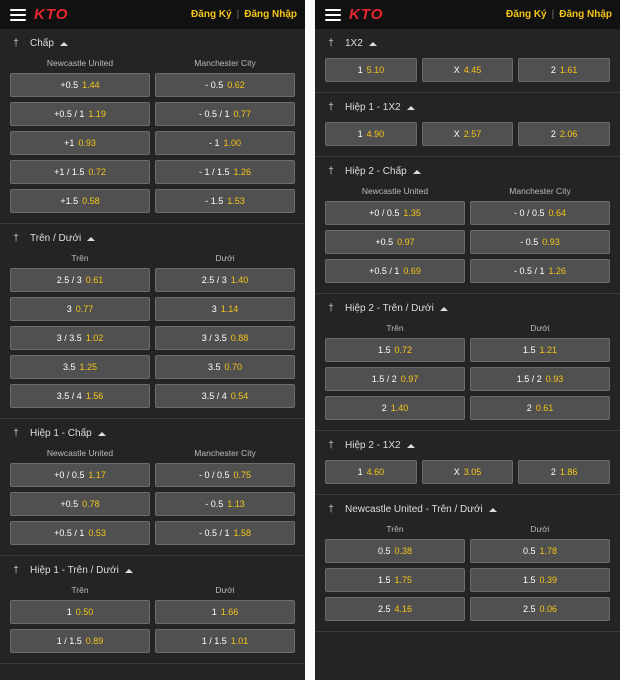 This screenshot has height=680, width=620. I want to click on odds-button: 0.5 0.38, so click(395, 551).